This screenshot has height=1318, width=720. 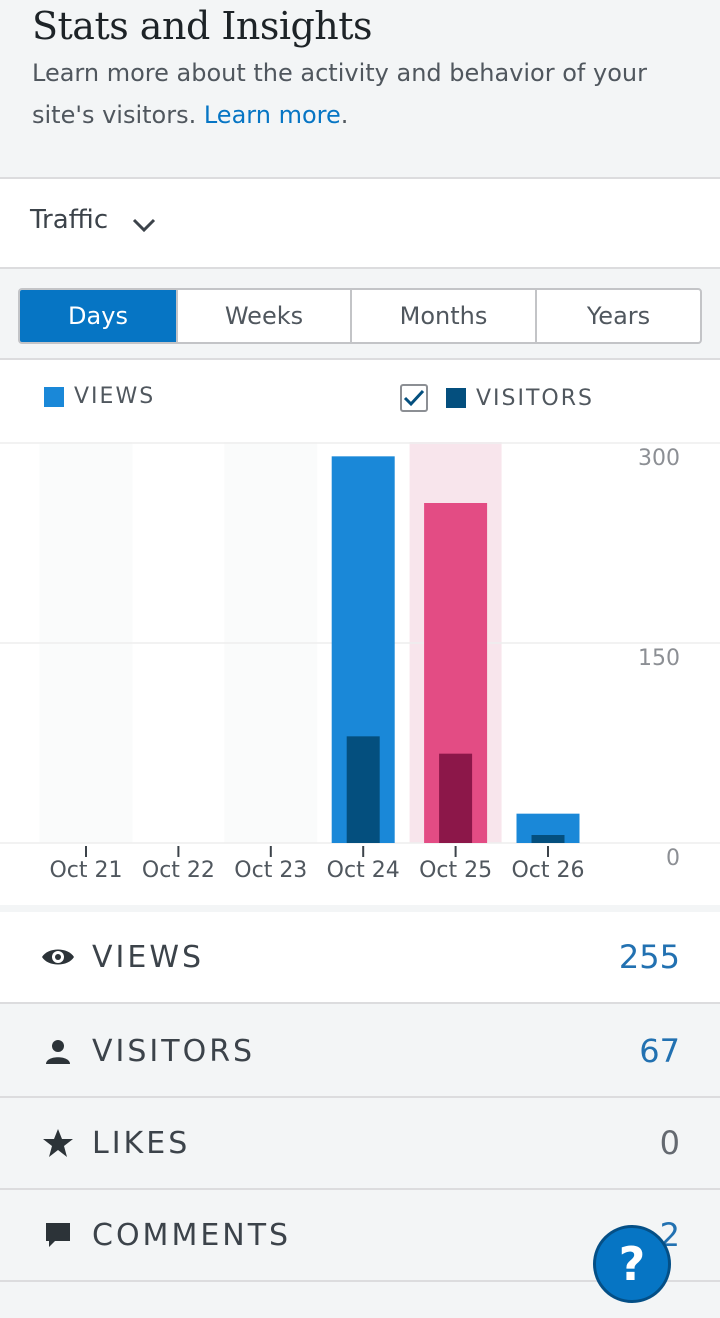 I want to click on stat-label-views: VIEWS, so click(x=148, y=957).